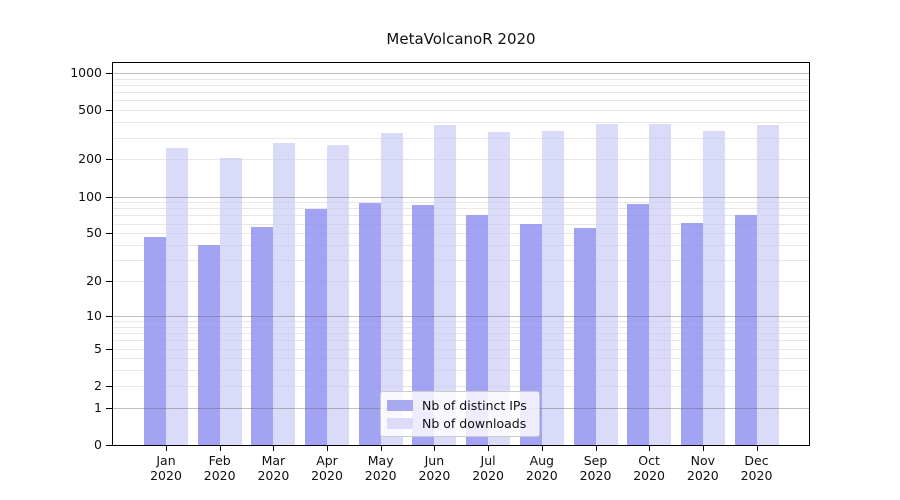 The width and height of the screenshot is (900, 500). What do you see at coordinates (423, 325) in the screenshot?
I see `bar-distinct-ips-jun` at bounding box center [423, 325].